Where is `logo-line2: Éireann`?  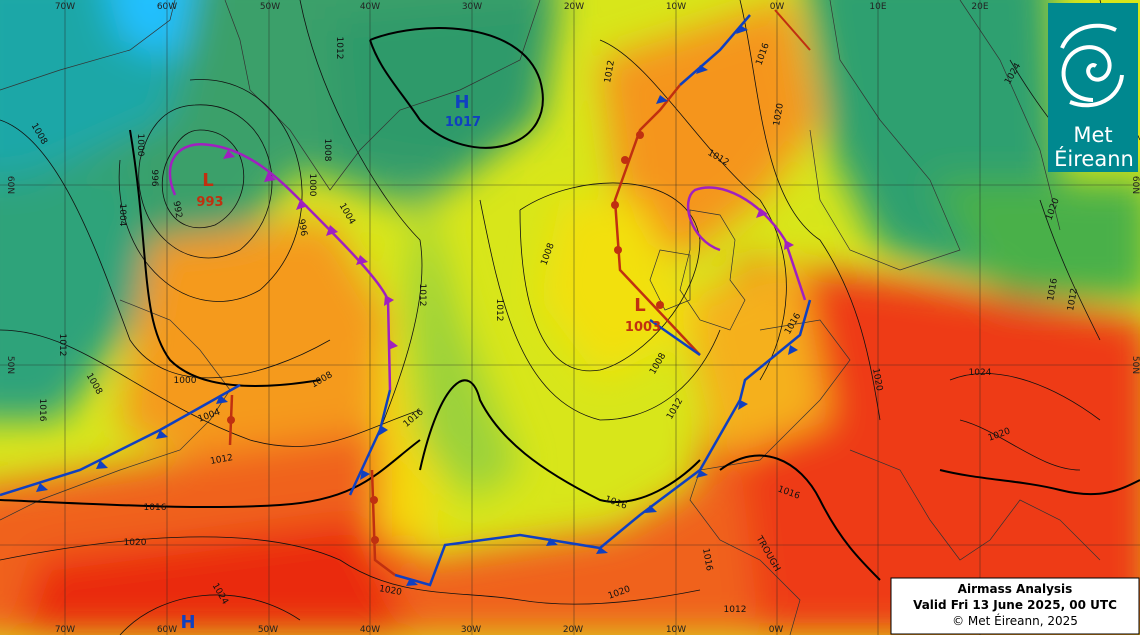
logo-line2: Éireann is located at coordinates (1094, 158).